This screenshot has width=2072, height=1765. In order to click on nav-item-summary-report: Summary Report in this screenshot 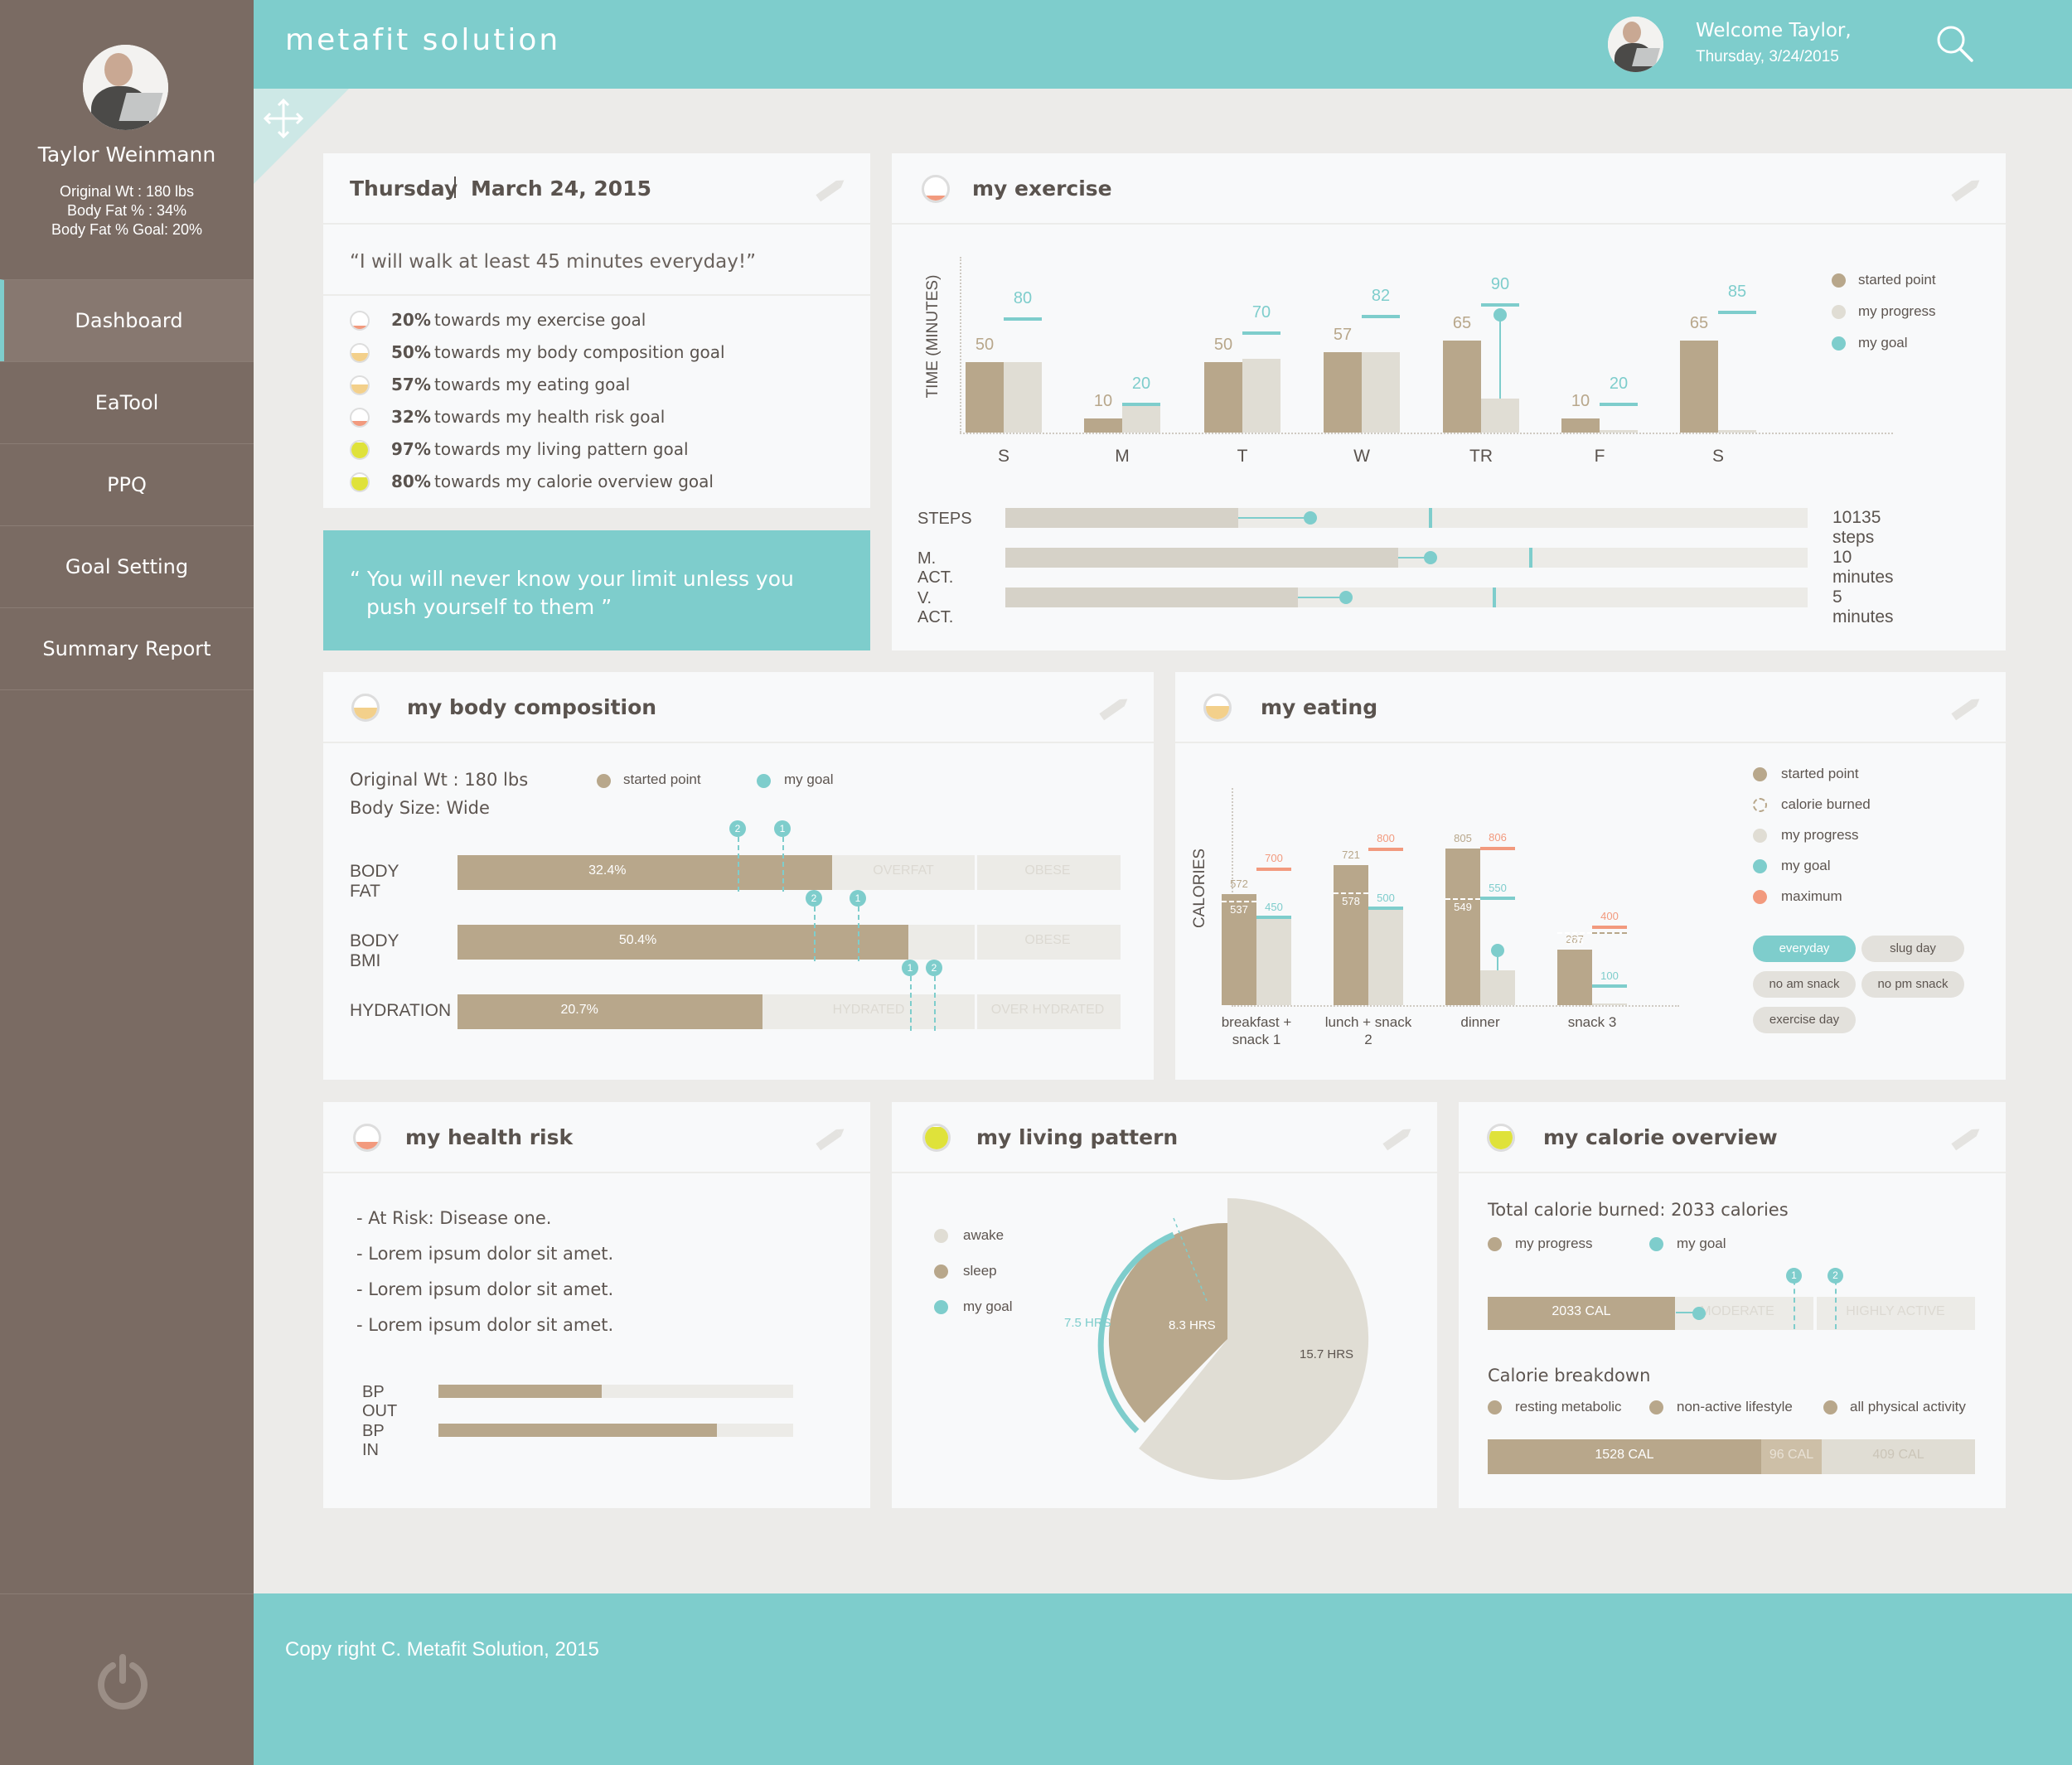, I will do `click(127, 648)`.